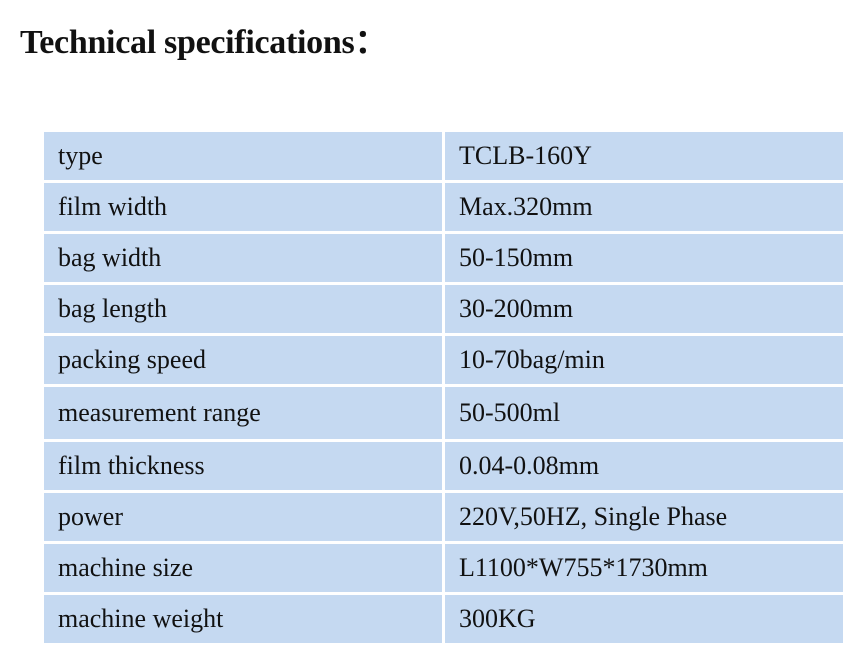 Image resolution: width=863 pixels, height=653 pixels. What do you see at coordinates (204, 42) in the screenshot?
I see `page-title: Technical specifications：` at bounding box center [204, 42].